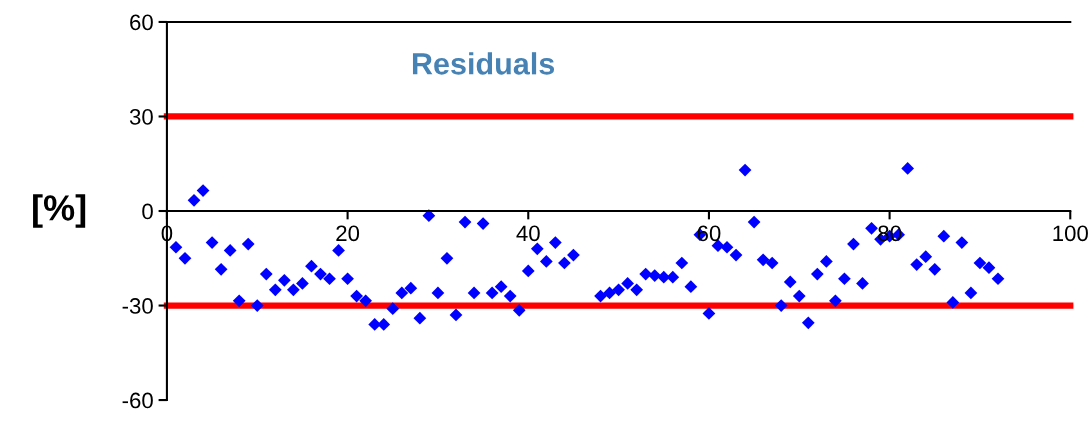 Image resolution: width=1091 pixels, height=448 pixels. Describe the element at coordinates (528, 233) in the screenshot. I see `x-tick-label: 40` at that location.